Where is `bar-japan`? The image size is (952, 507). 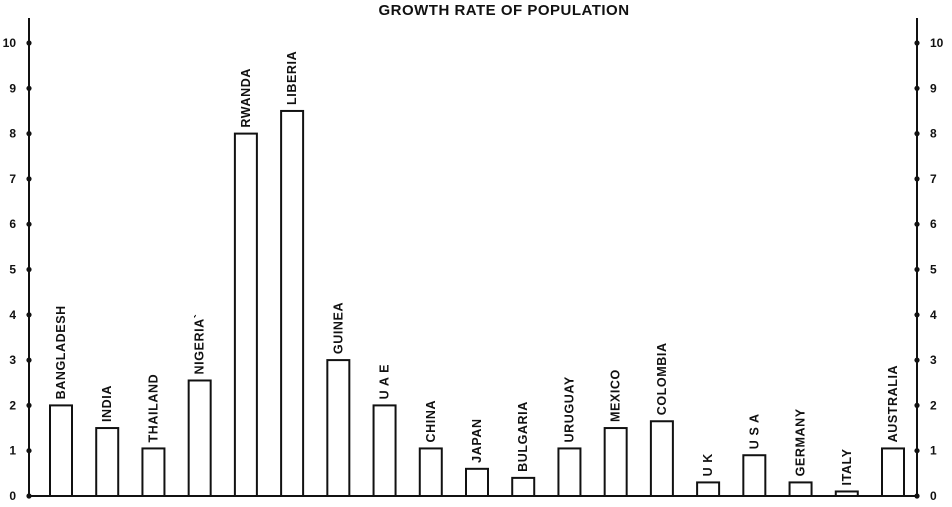
bar-japan is located at coordinates (477, 482).